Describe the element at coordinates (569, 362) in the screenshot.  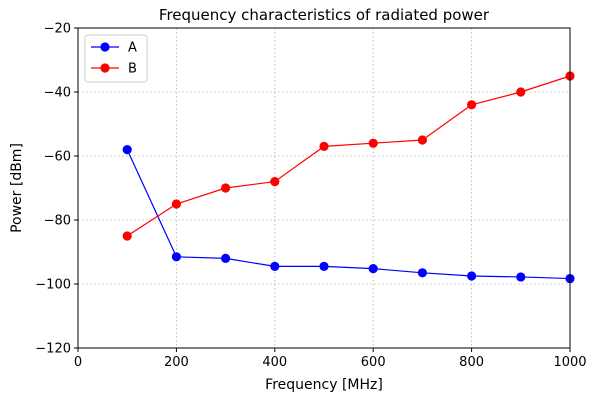
I see `x-tick-label: 1000` at that location.